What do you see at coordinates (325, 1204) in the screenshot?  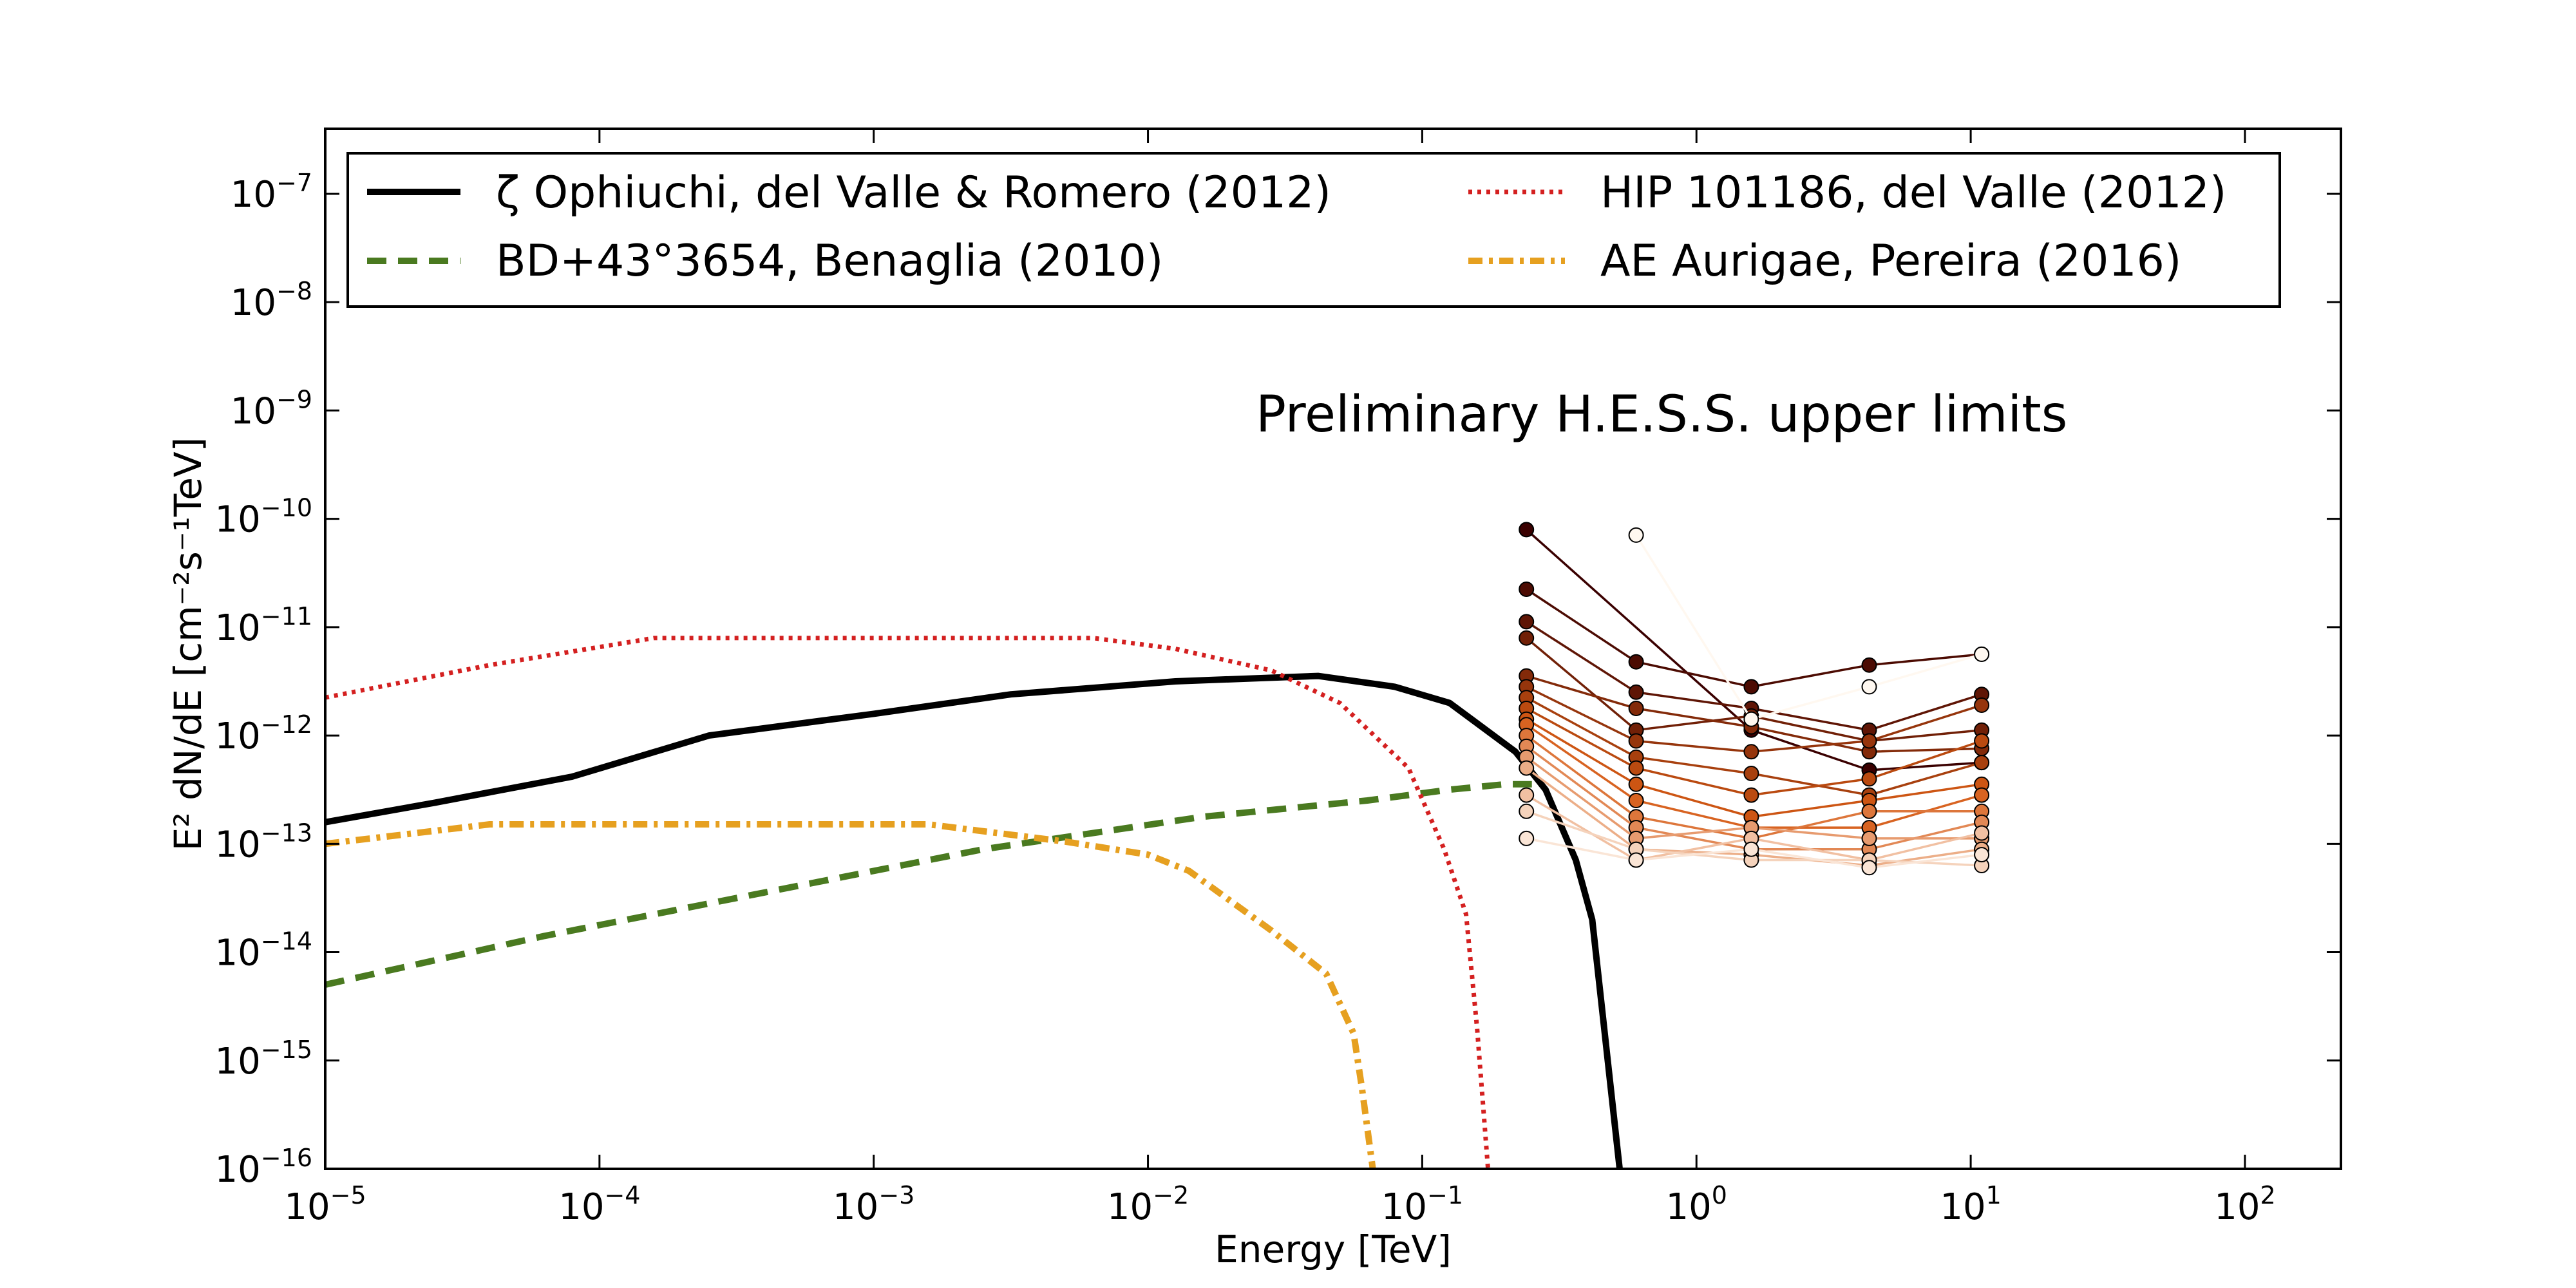 I see `x-tick-label: 10⁻⁵` at bounding box center [325, 1204].